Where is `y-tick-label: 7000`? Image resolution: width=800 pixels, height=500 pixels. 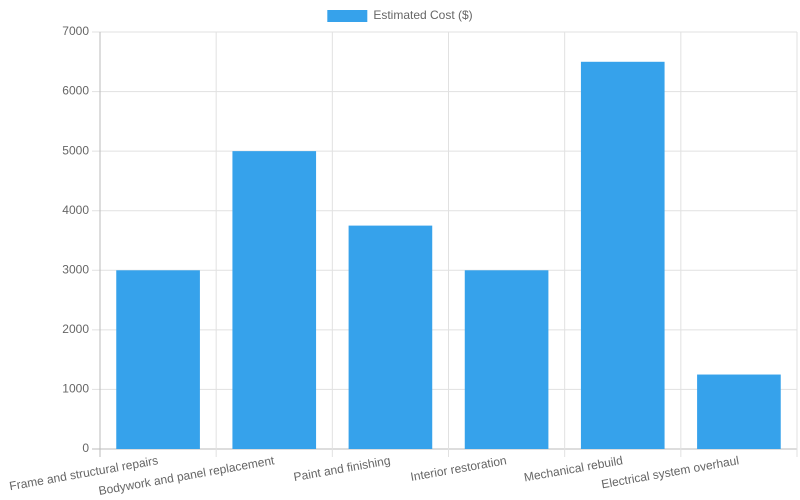
y-tick-label: 7000 is located at coordinates (75, 31).